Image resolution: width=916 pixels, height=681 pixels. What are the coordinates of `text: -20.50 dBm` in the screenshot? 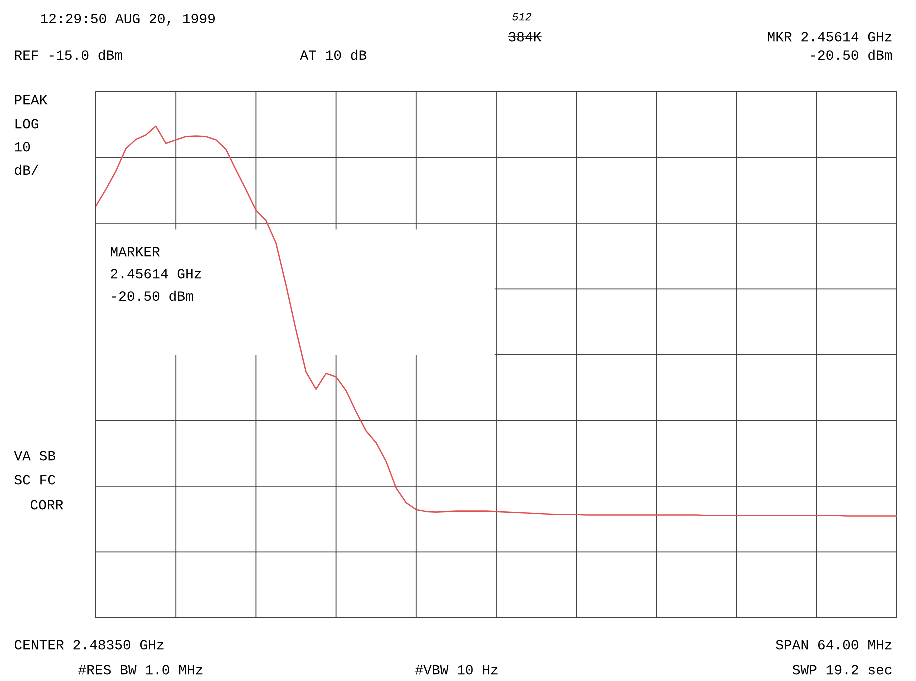 It's located at (851, 55).